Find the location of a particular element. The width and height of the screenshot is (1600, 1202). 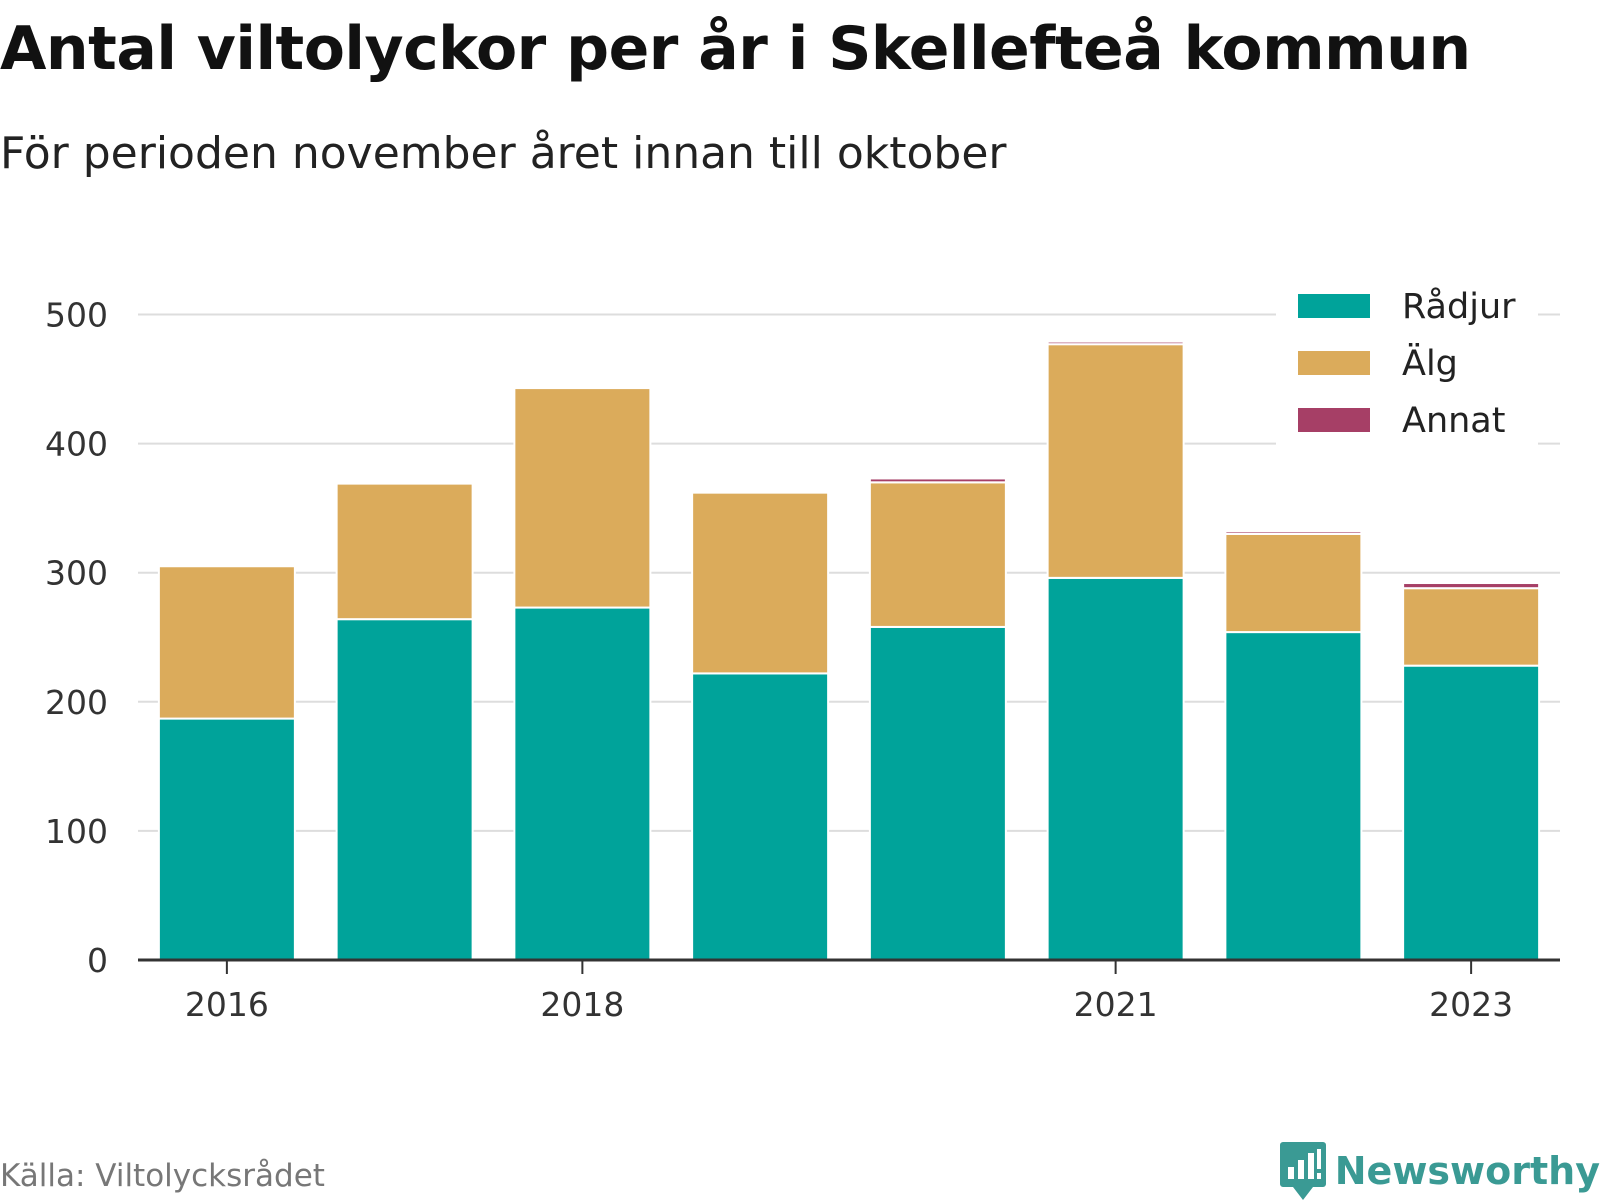

x-tick-label: 2021 is located at coordinates (1116, 1004).